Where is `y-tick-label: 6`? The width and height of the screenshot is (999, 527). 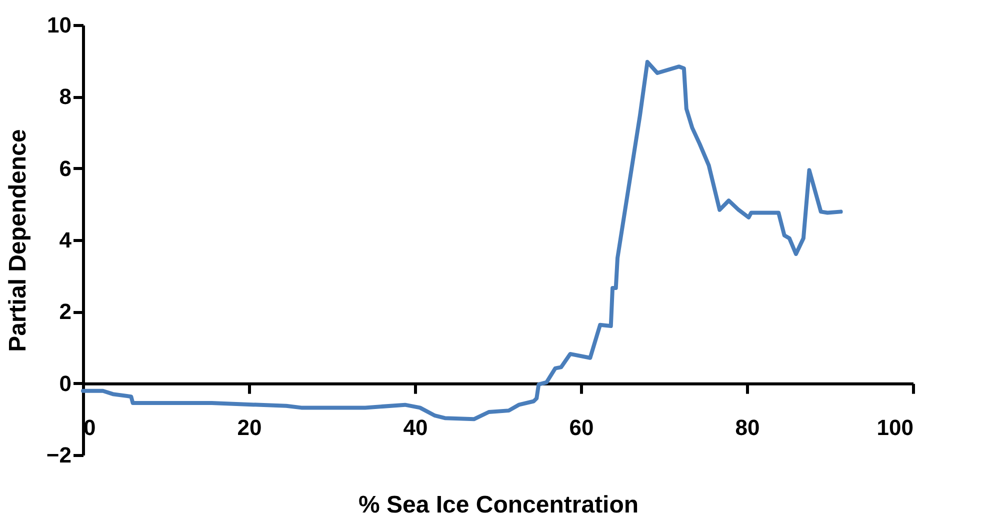 y-tick-label: 6 is located at coordinates (65, 168).